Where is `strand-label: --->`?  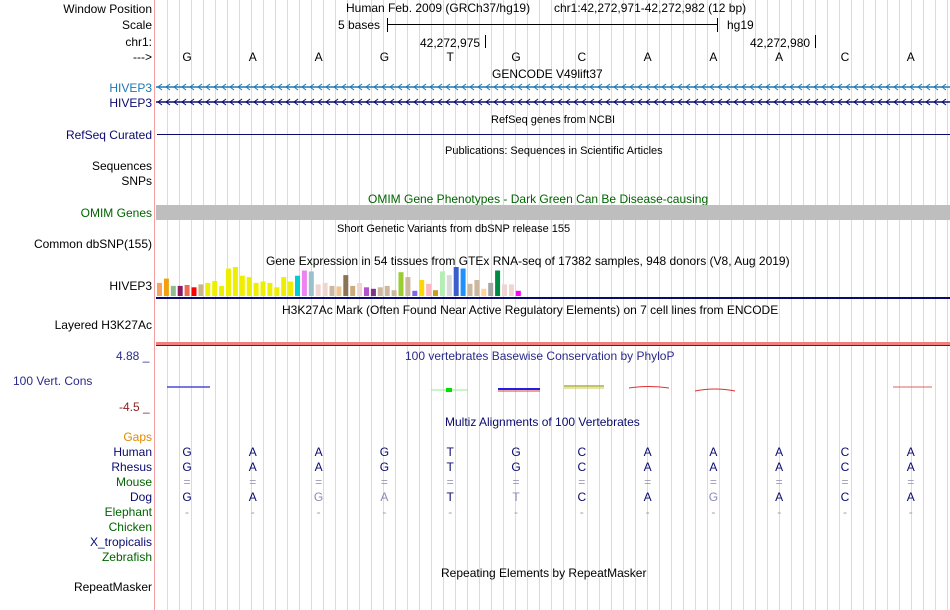 strand-label: ---> is located at coordinates (142, 57).